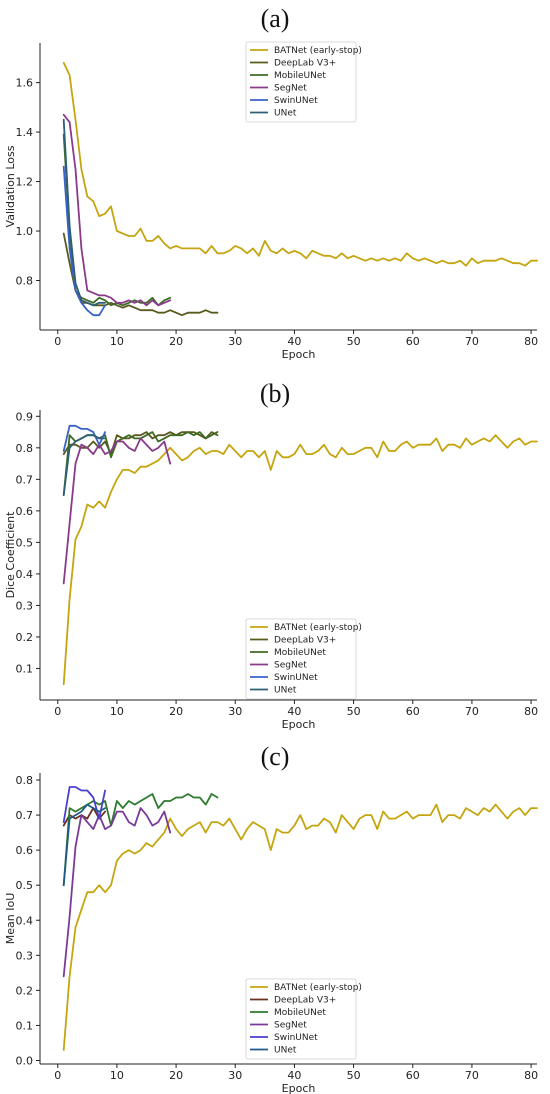 Image resolution: width=550 pixels, height=1094 pixels. Describe the element at coordinates (10, 919) in the screenshot. I see `y-axis-label: Mean IoU` at that location.